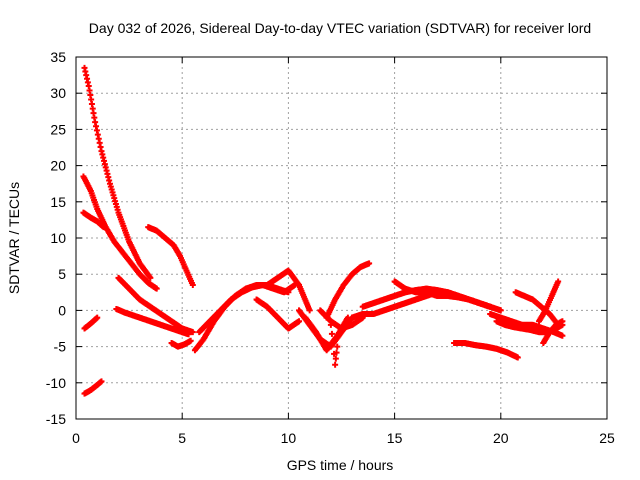 The image size is (640, 480). Describe the element at coordinates (62, 310) in the screenshot. I see `y-tick-label: 0` at that location.